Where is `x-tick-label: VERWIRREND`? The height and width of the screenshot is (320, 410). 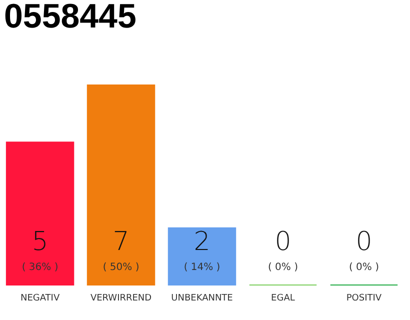 x-tick-label: VERWIRREND is located at coordinates (121, 299).